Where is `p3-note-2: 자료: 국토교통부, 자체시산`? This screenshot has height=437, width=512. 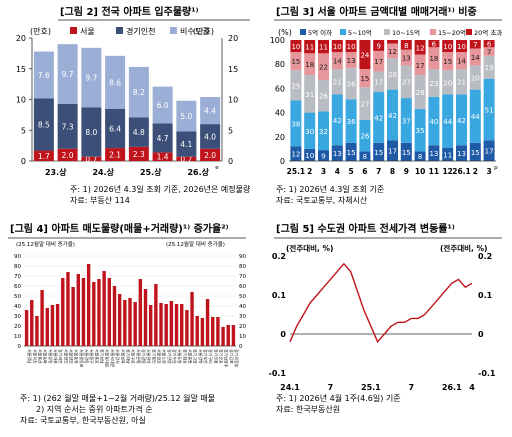
p3-note-2: 자료: 국토교통부, 자체시산 is located at coordinates (322, 200).